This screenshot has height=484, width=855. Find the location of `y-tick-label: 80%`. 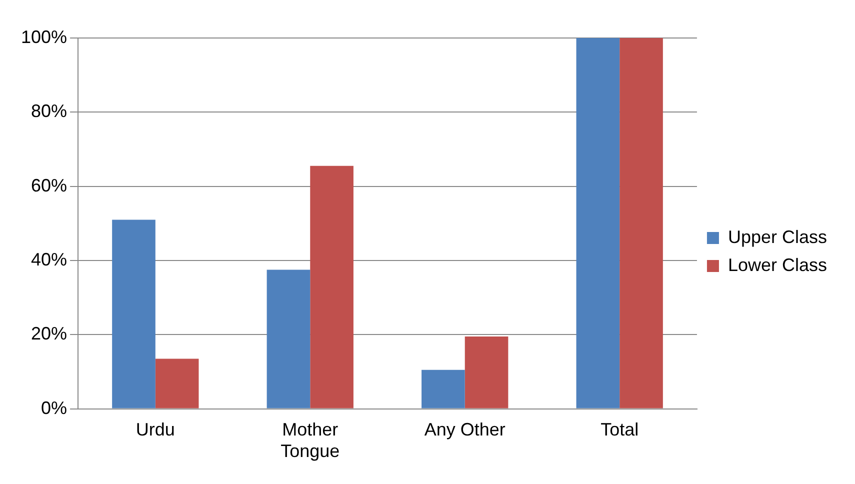

y-tick-label: 80% is located at coordinates (49, 111).